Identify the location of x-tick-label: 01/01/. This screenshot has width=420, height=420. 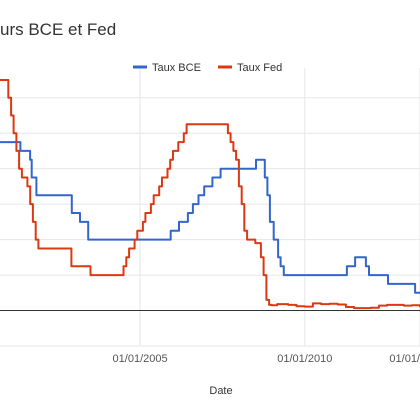
(404, 359).